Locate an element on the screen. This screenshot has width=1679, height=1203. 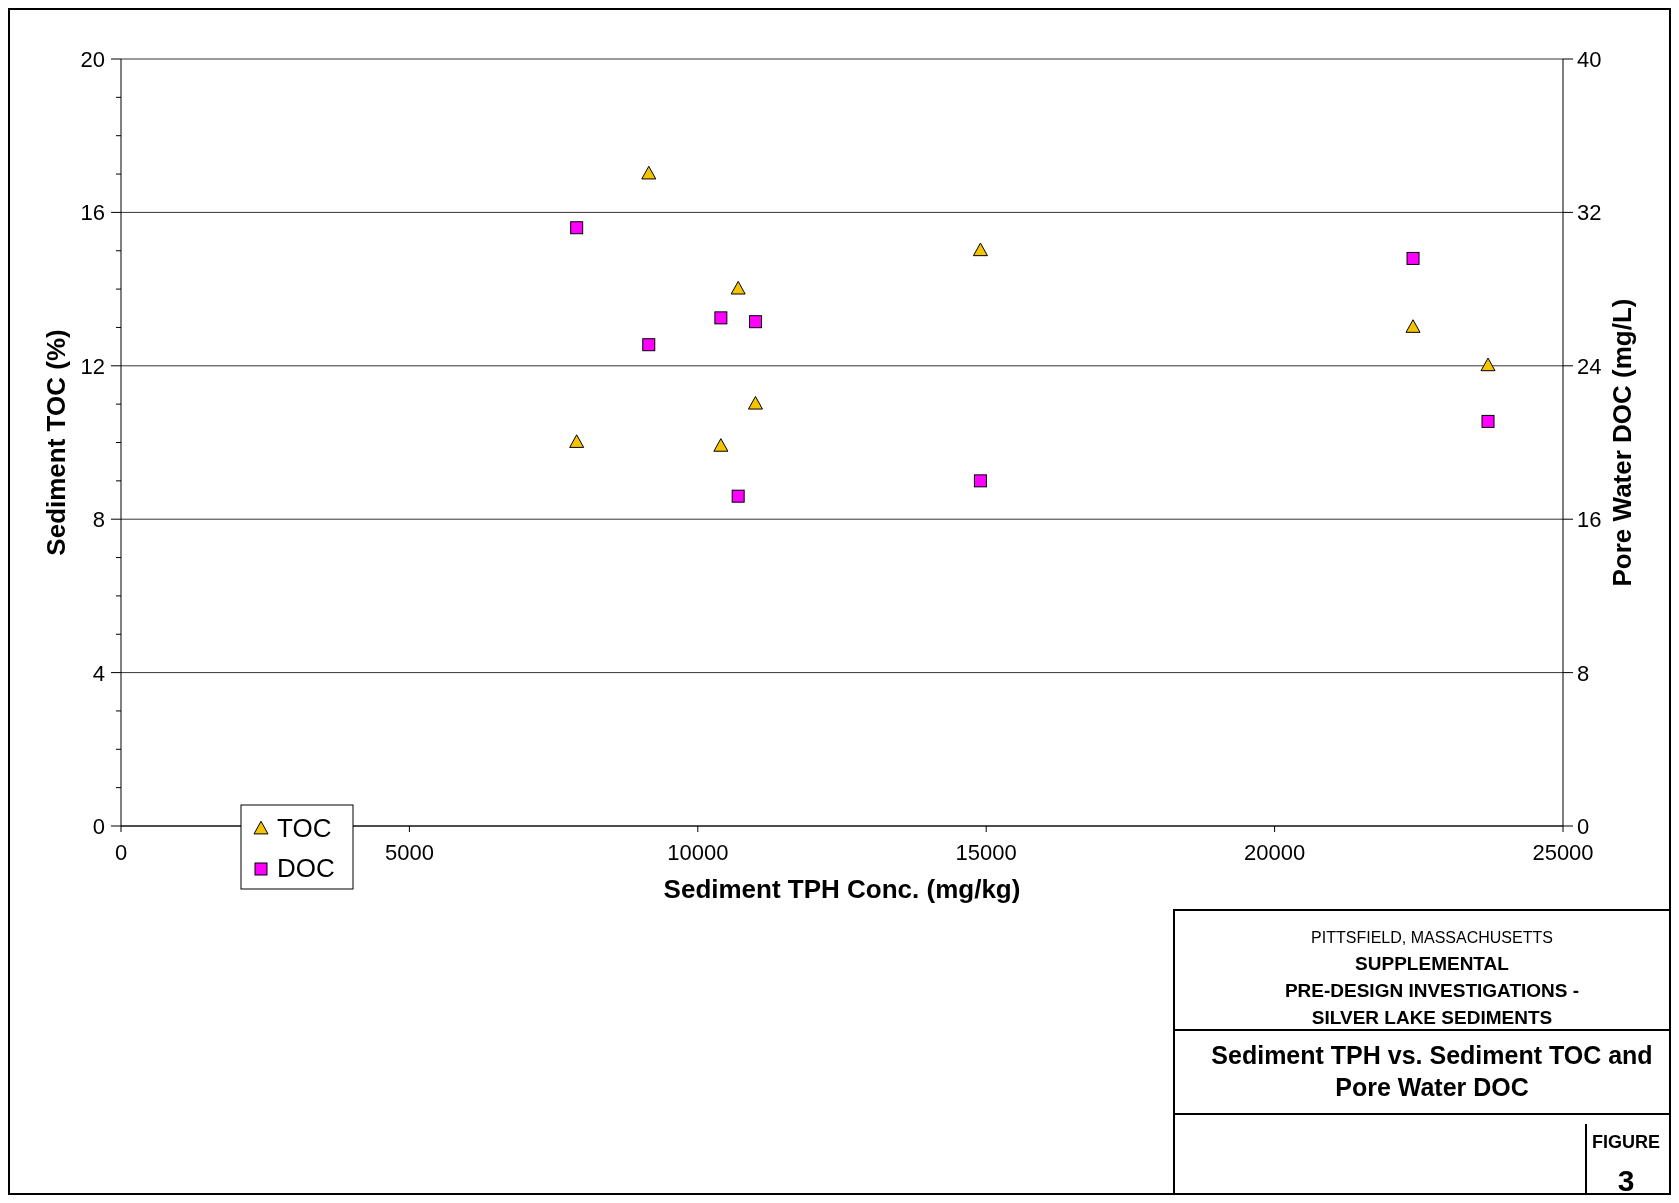
y-tick-label: 0 is located at coordinates (98, 826).